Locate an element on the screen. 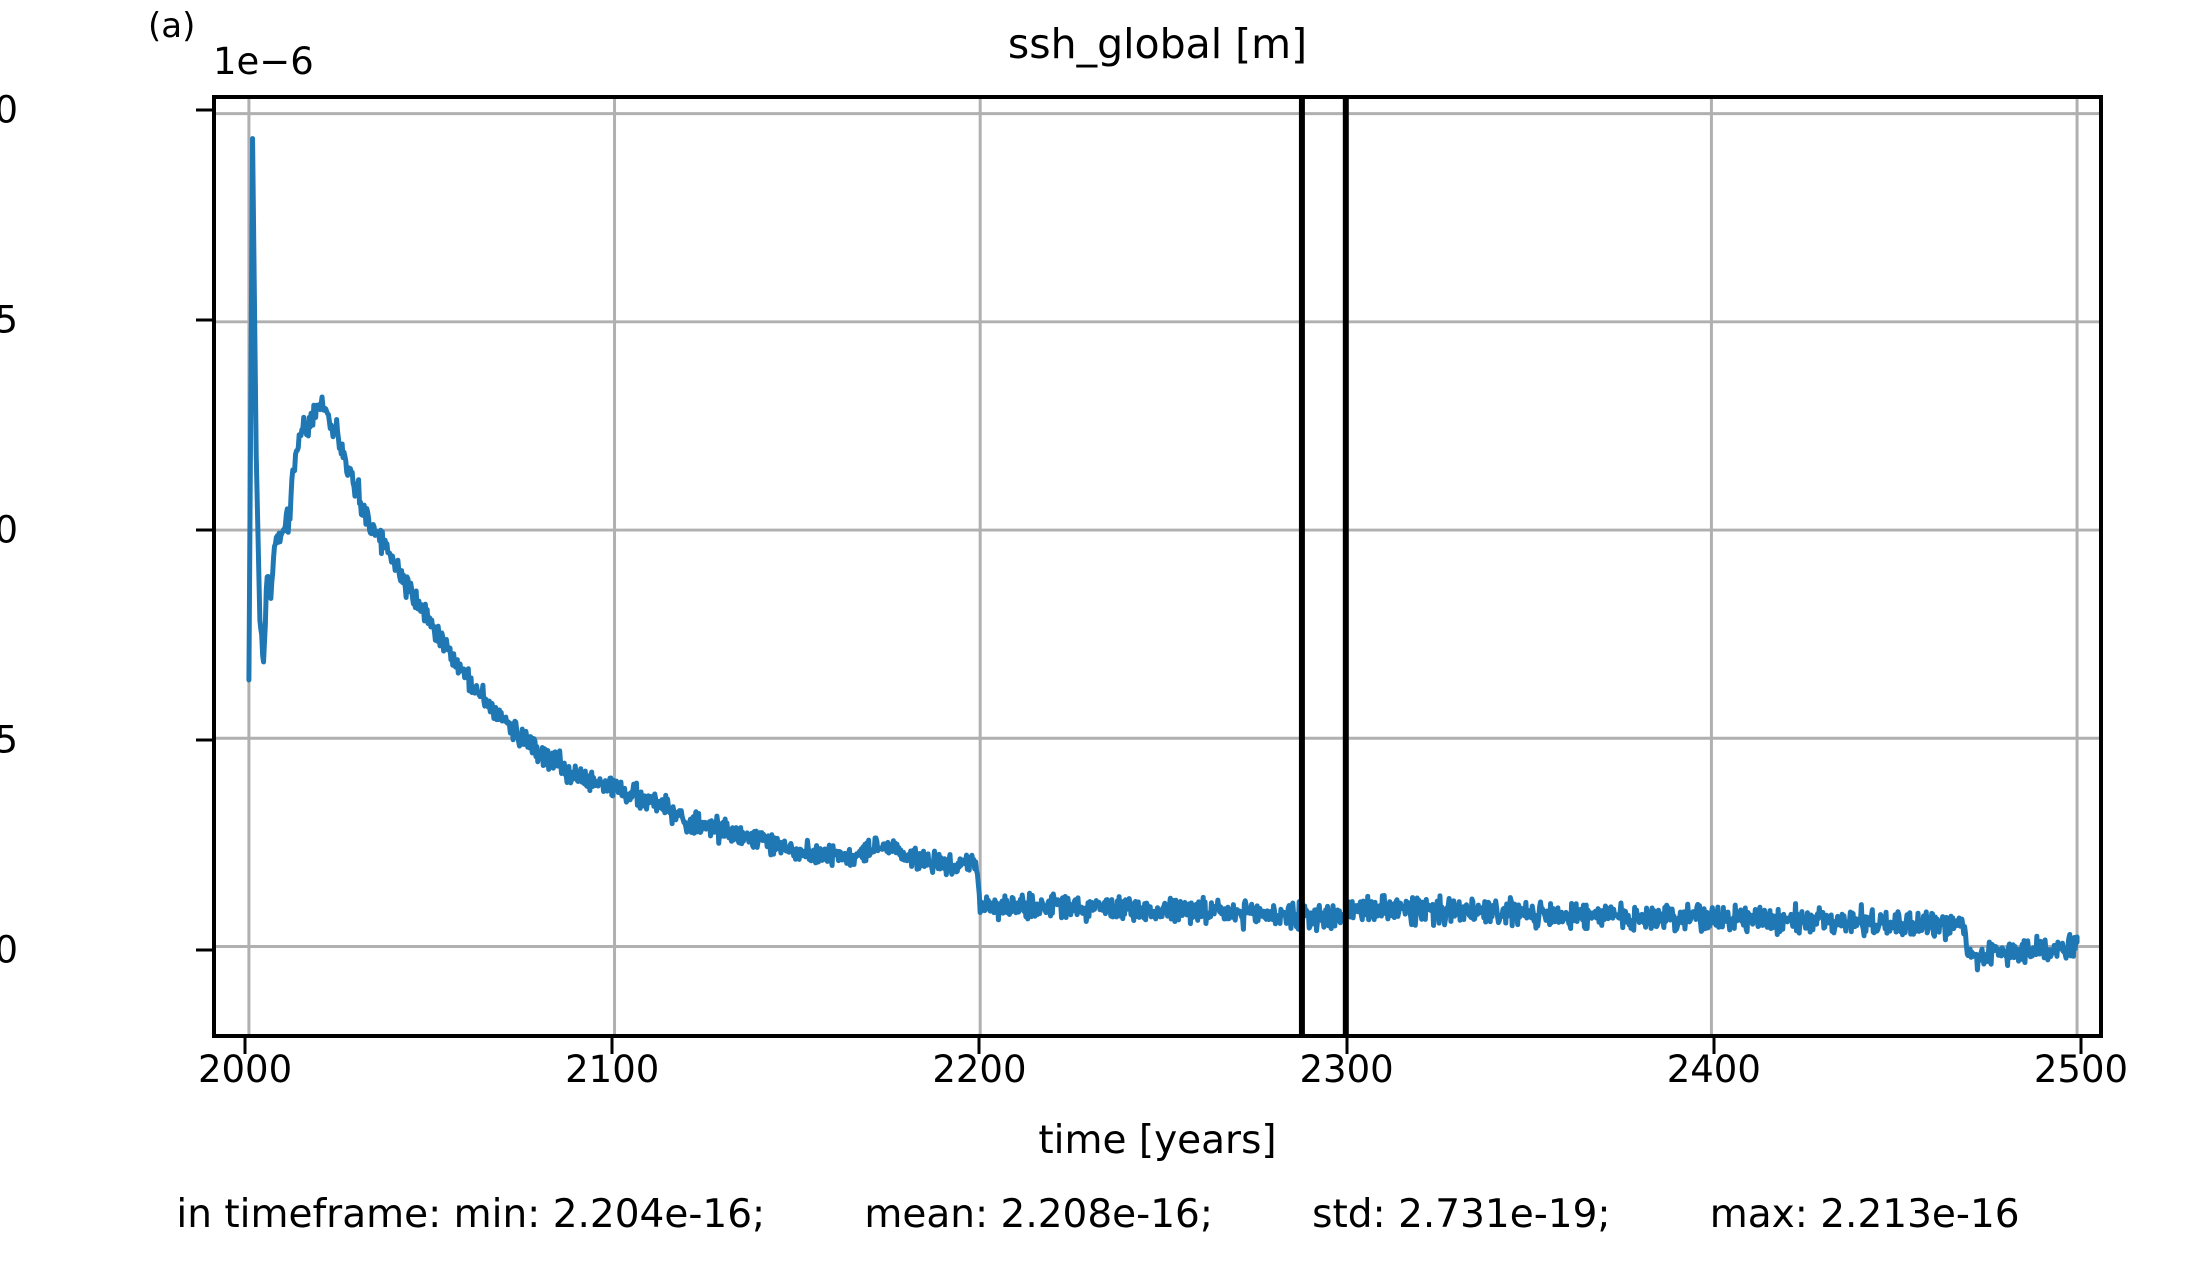 The height and width of the screenshot is (1263, 2196). y-tick-label: 2.40 is located at coordinates (9, 110).